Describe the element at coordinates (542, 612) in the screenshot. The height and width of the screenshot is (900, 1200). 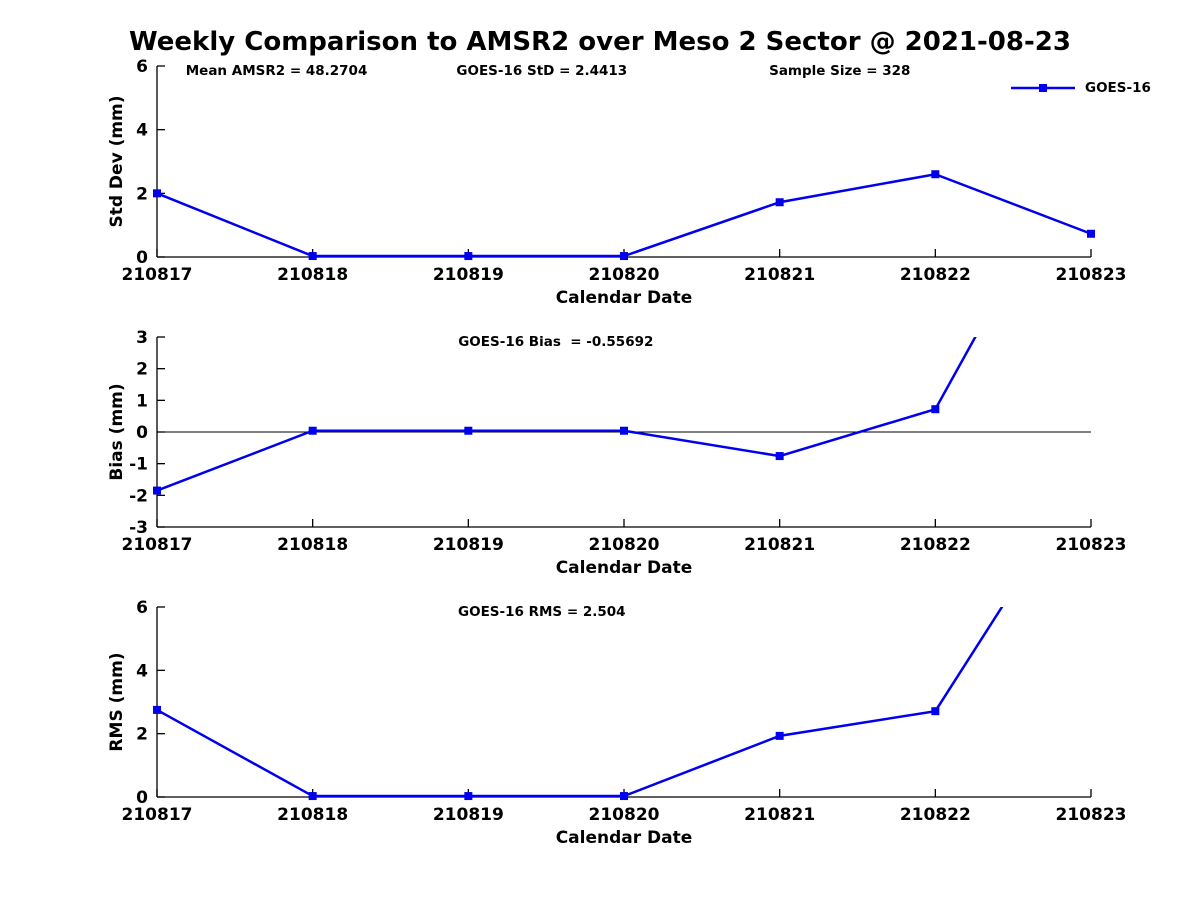
I see `stat-annotation: GOES-16 RMS = 2.504` at that location.